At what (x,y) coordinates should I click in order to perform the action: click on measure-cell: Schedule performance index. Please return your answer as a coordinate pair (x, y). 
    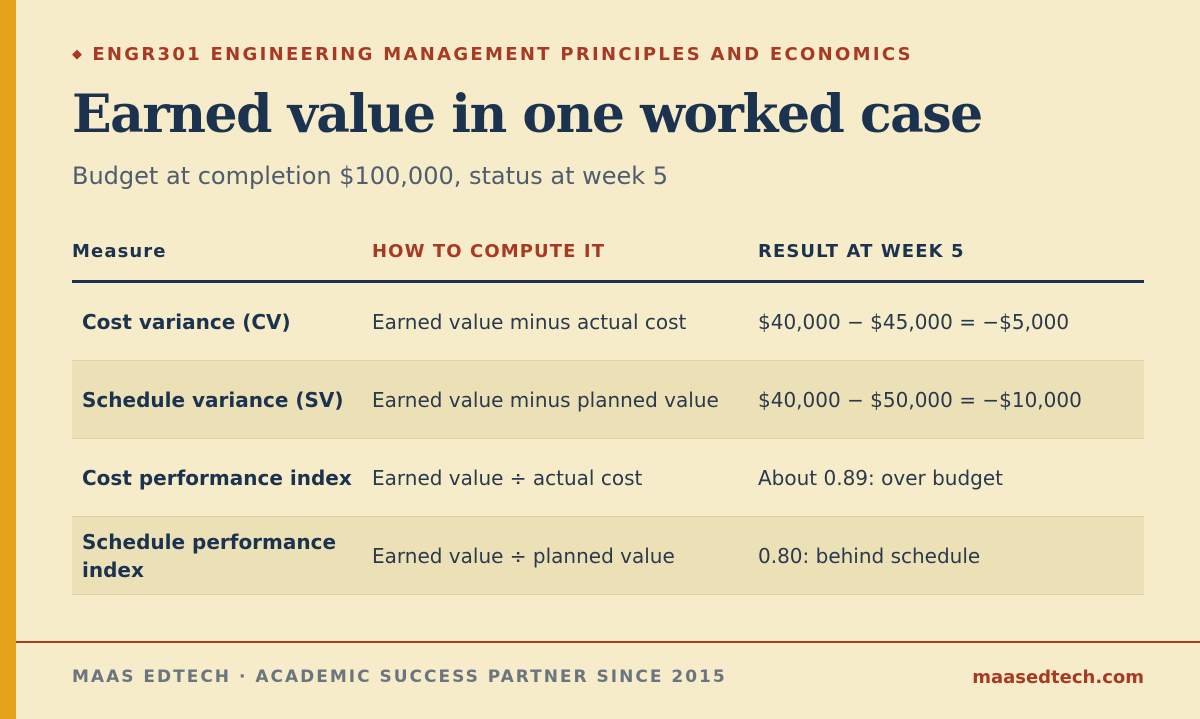
    Looking at the image, I should click on (222, 555).